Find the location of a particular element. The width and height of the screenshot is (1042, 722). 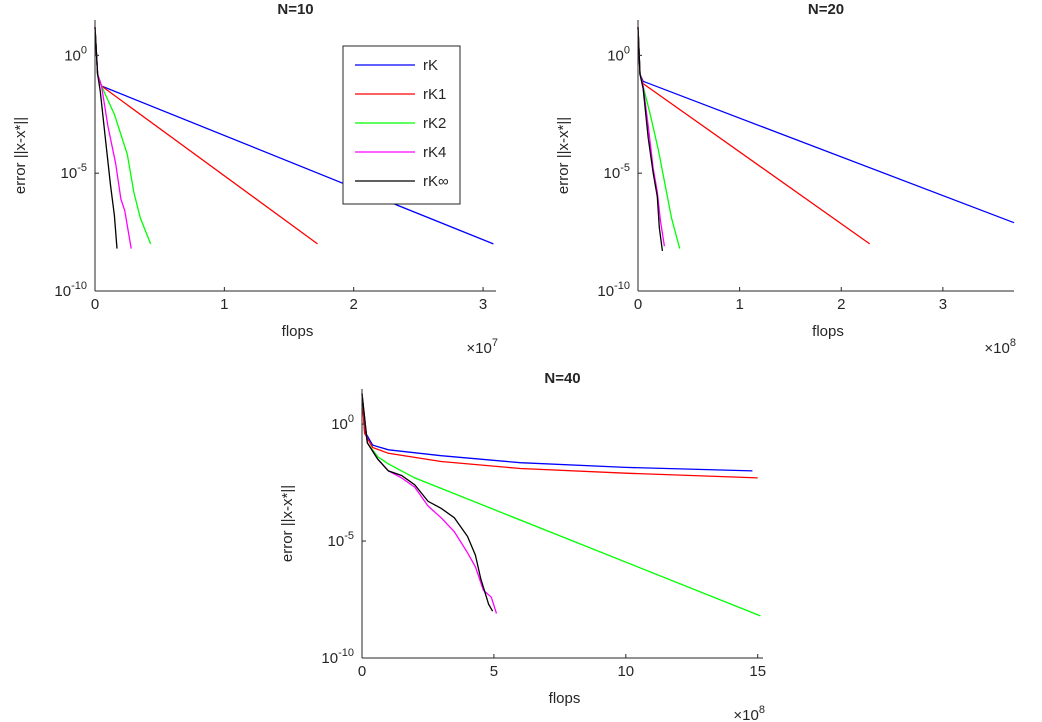

x-tick-label: 5 is located at coordinates (494, 671).